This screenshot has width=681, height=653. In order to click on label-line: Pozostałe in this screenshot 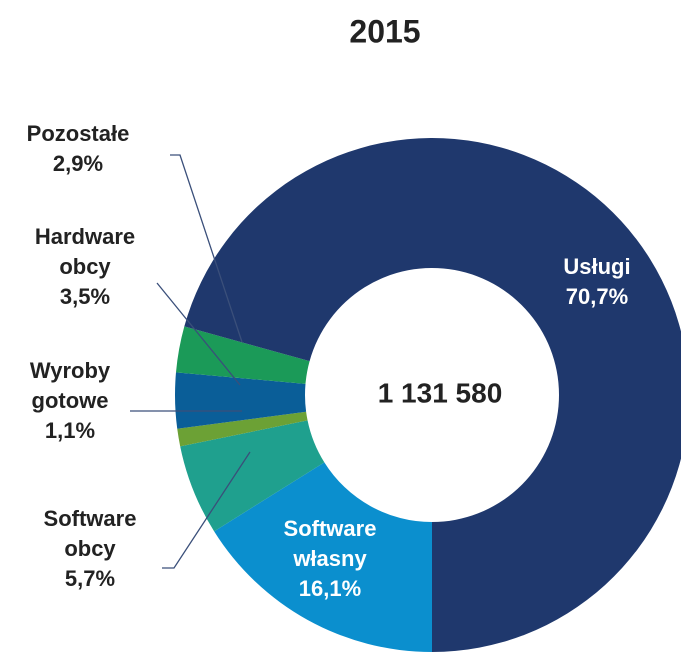, I will do `click(78, 133)`.